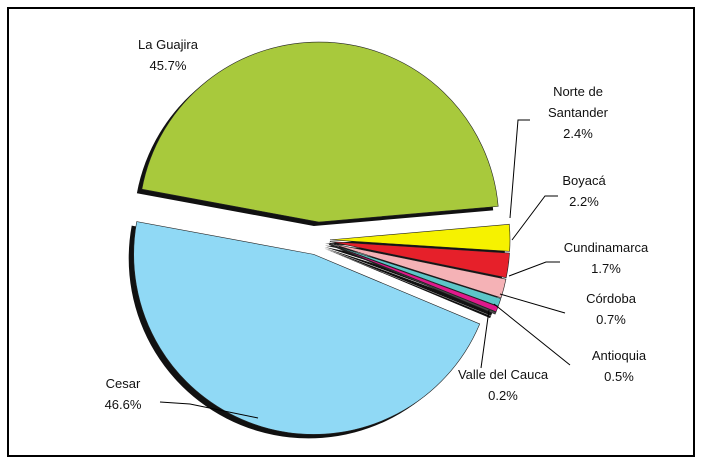 This screenshot has width=704, height=466. What do you see at coordinates (583, 191) in the screenshot?
I see `slice-label: Boyacá 2.2%` at bounding box center [583, 191].